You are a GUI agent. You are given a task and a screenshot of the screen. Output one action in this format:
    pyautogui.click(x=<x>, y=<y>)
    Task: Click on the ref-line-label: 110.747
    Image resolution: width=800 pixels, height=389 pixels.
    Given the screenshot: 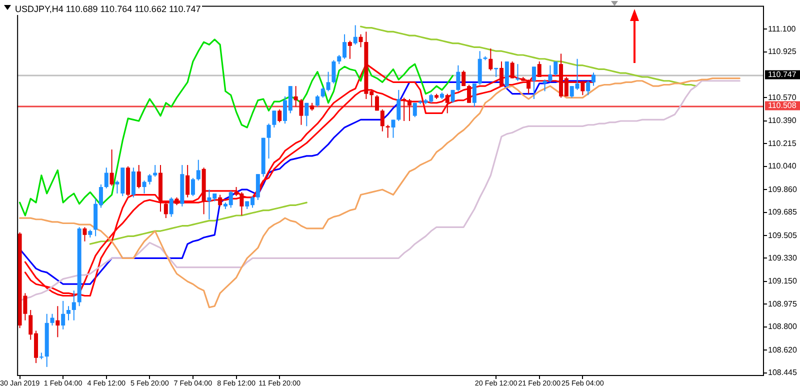 What is the action you would take?
    pyautogui.click(x=782, y=74)
    